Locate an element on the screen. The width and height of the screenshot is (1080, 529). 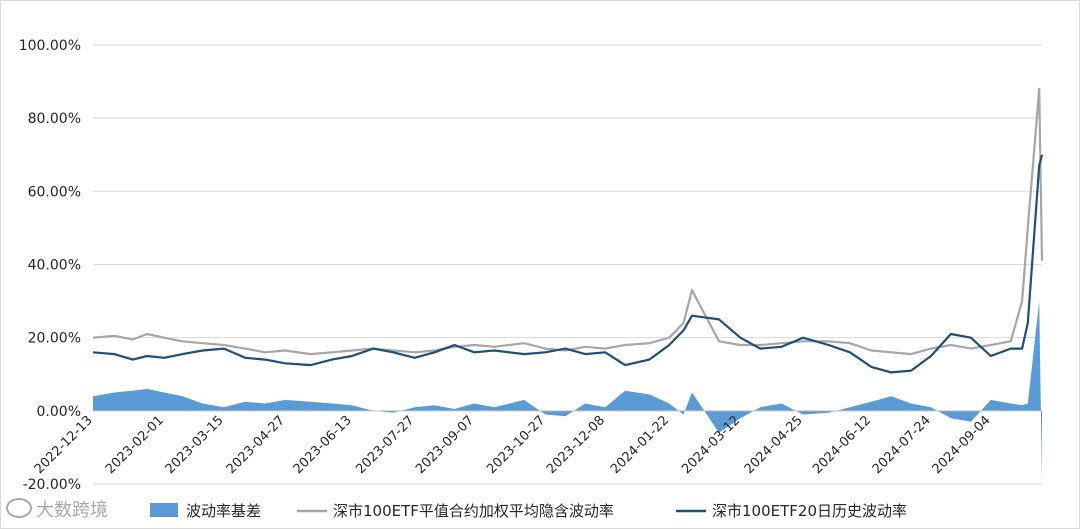
x-tick-label: 2023-07-27 is located at coordinates (385, 445).